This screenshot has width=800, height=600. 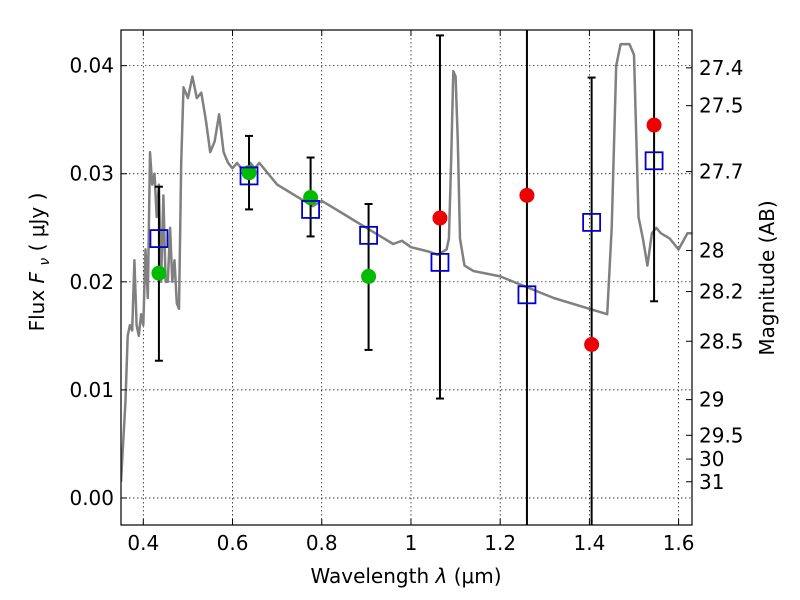 I want to click on y-tick-label: 0.01, so click(x=91, y=390).